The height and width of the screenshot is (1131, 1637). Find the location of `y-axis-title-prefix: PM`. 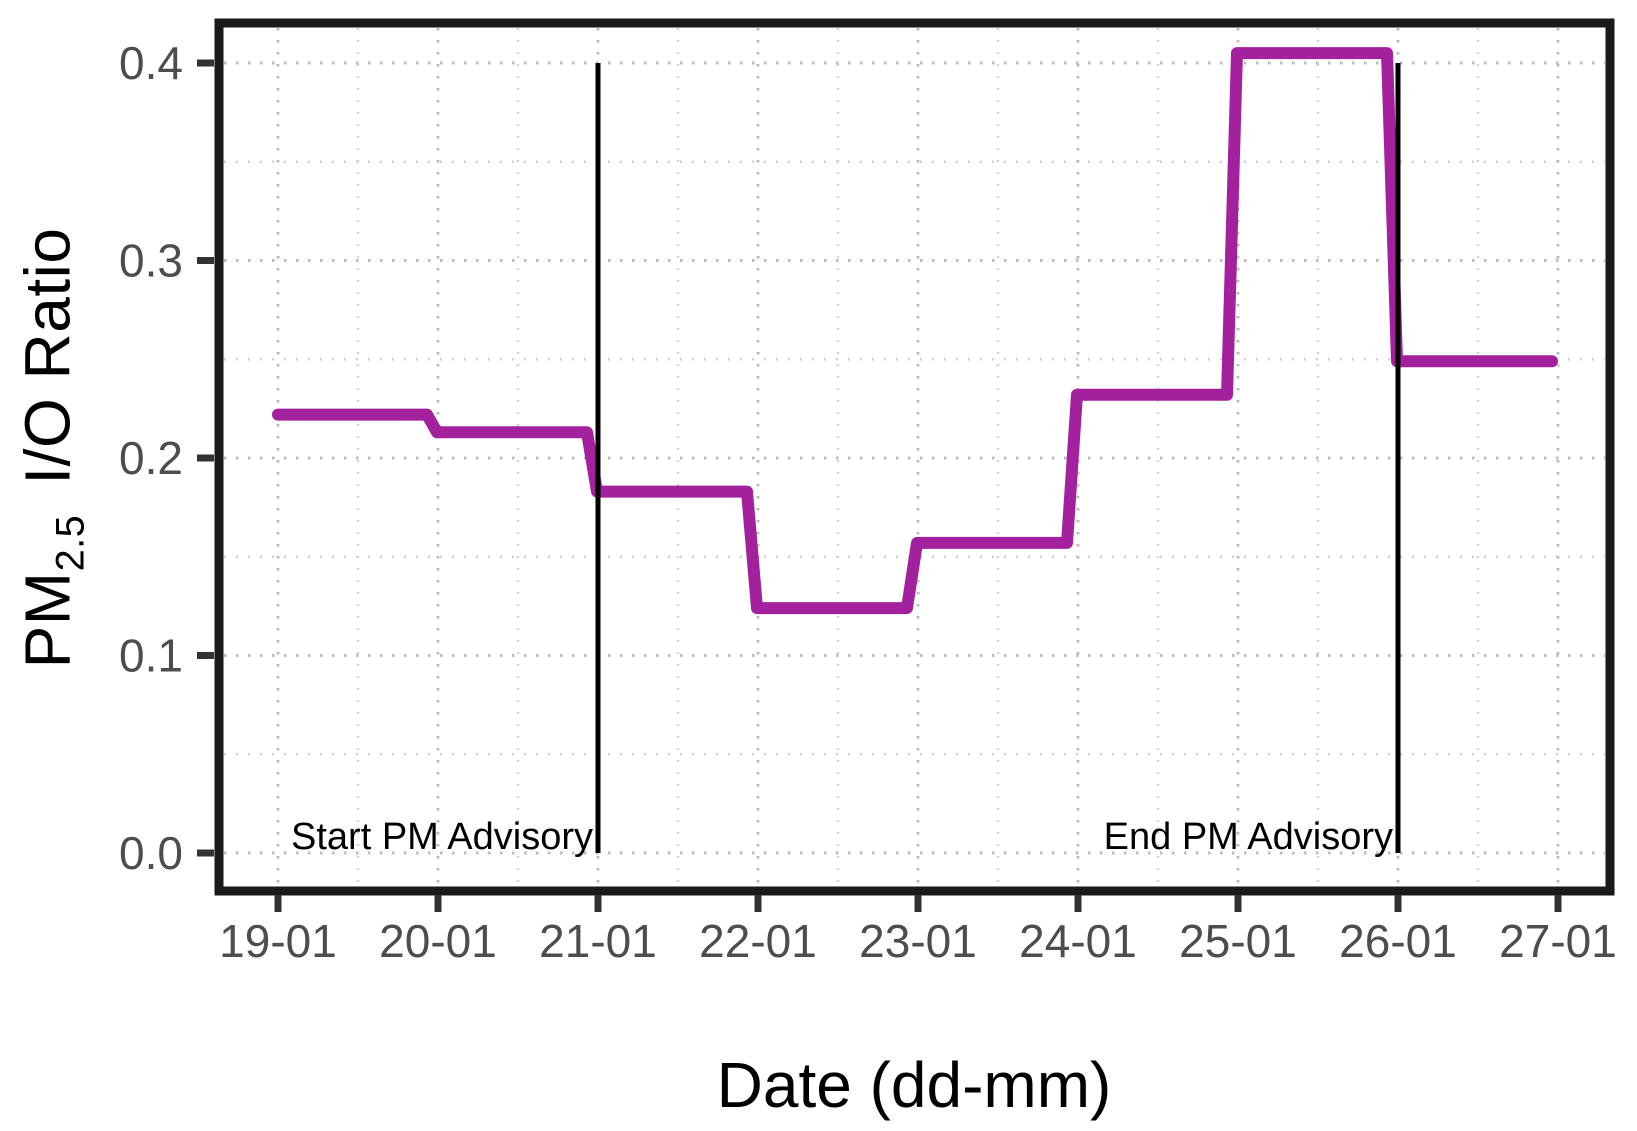

y-axis-title-prefix: PM is located at coordinates (47, 620).